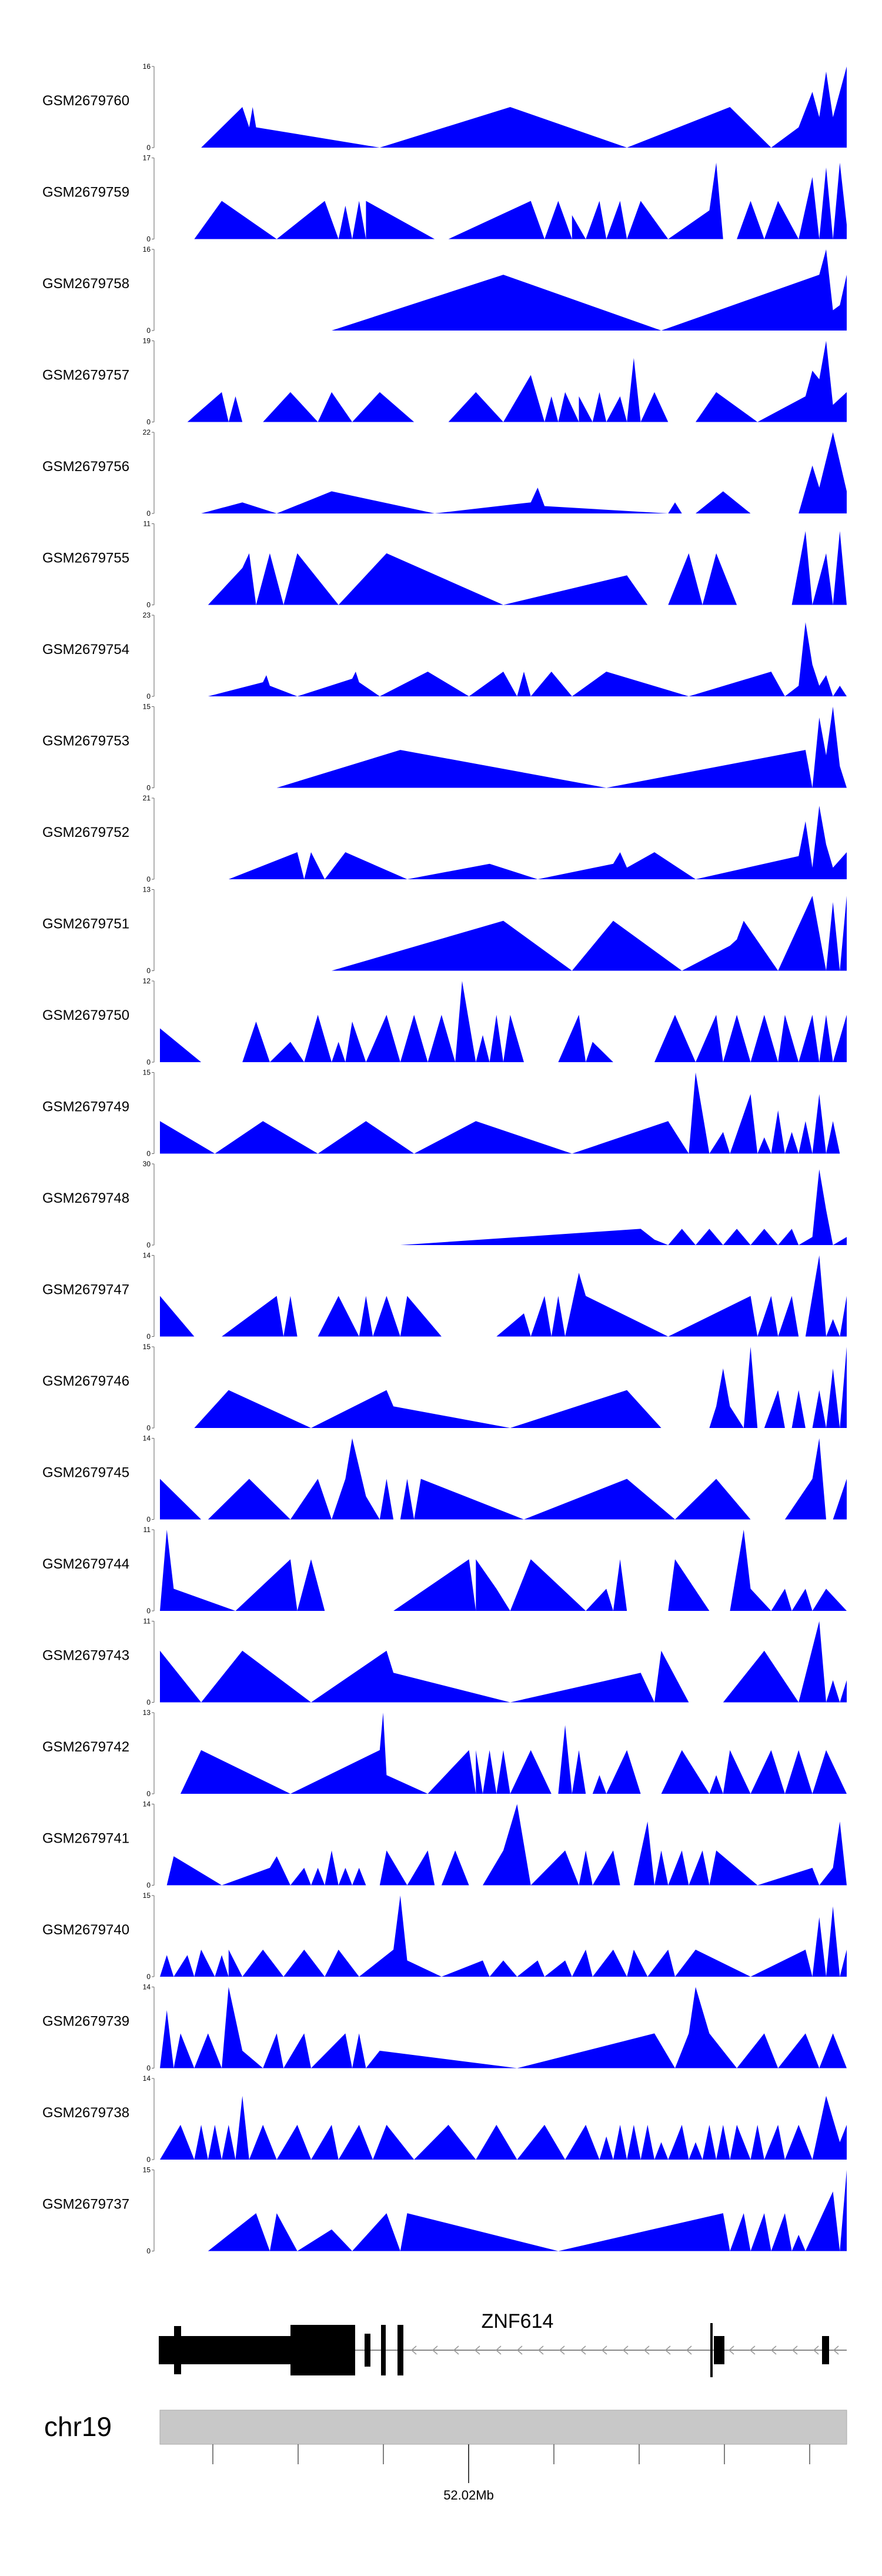 The image size is (882, 2576). I want to click on track-GSM2679746: GSM2679746 15 0, so click(444, 1387).